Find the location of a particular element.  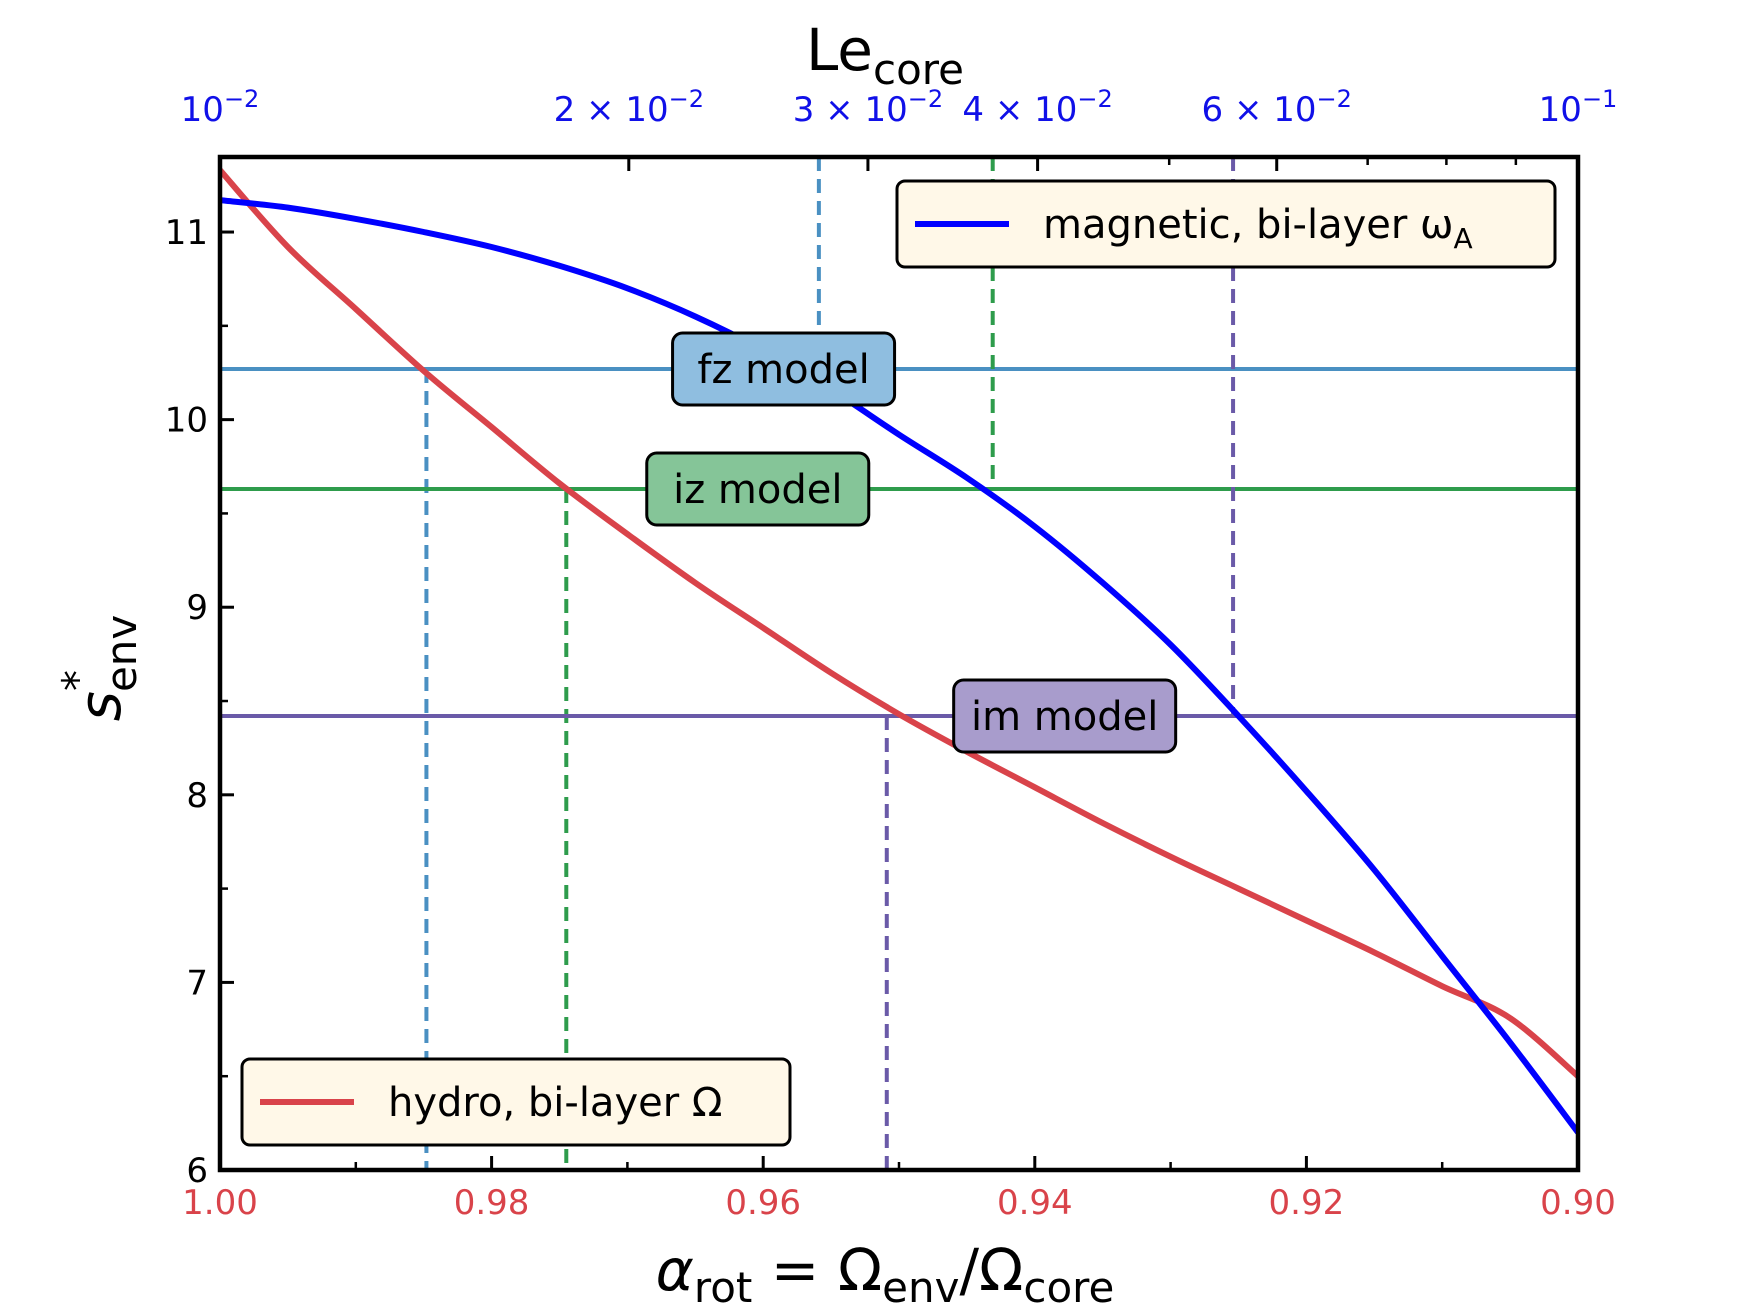

top-tick-label-5: 10⁻¹ is located at coordinates (1578, 107).